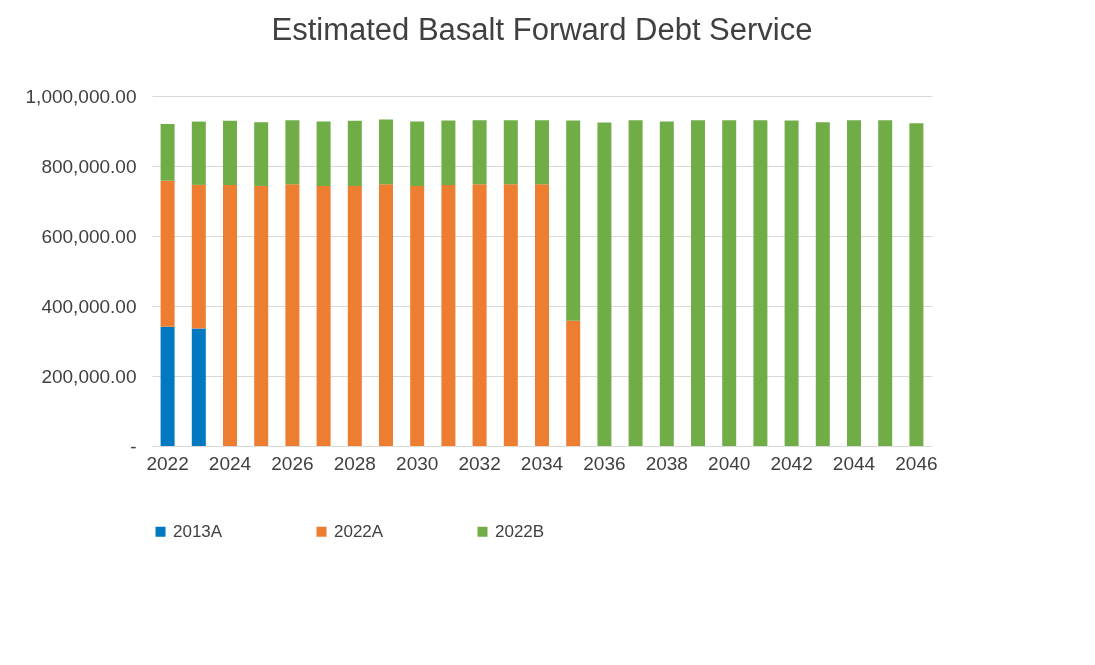 The width and height of the screenshot is (1095, 665). I want to click on legend-label: 2013A, so click(198, 531).